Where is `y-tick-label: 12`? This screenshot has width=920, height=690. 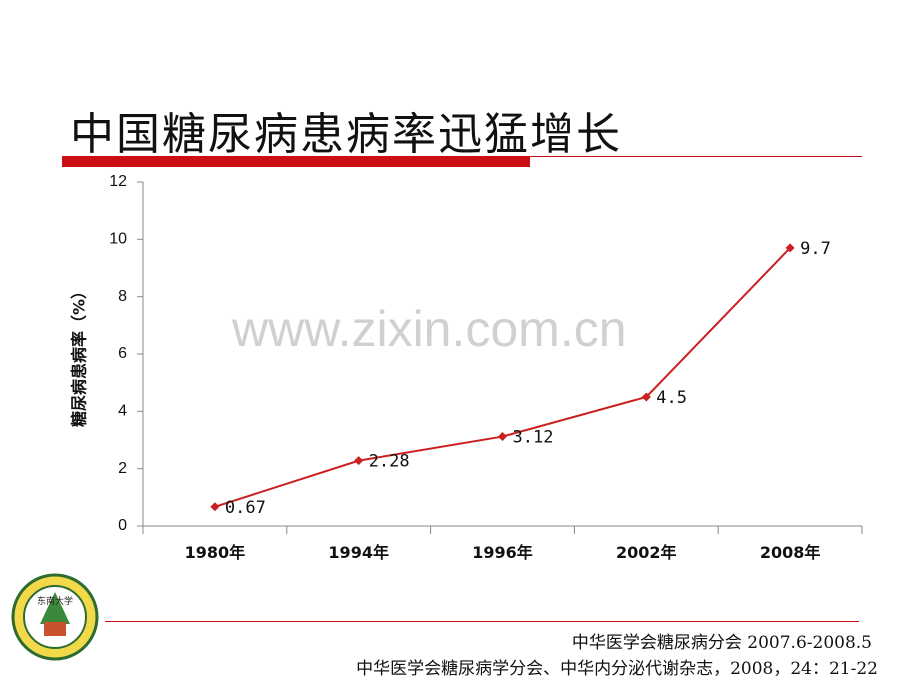 y-tick-label: 12 is located at coordinates (118, 181).